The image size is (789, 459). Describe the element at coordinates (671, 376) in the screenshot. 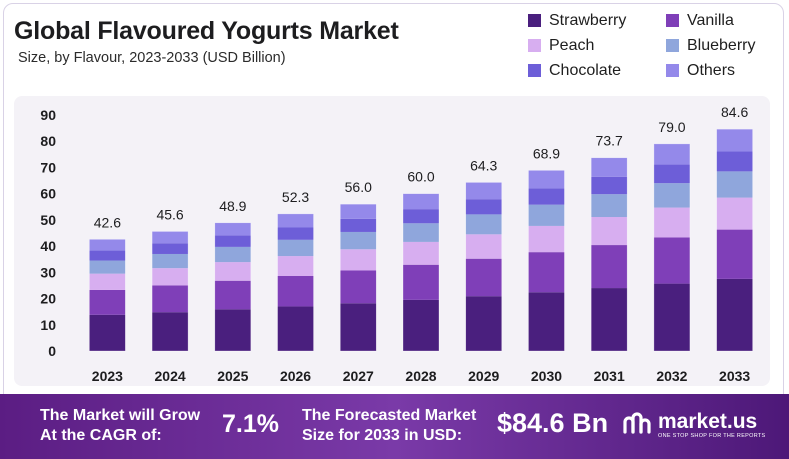

I see `x-tick-label: 2032` at that location.